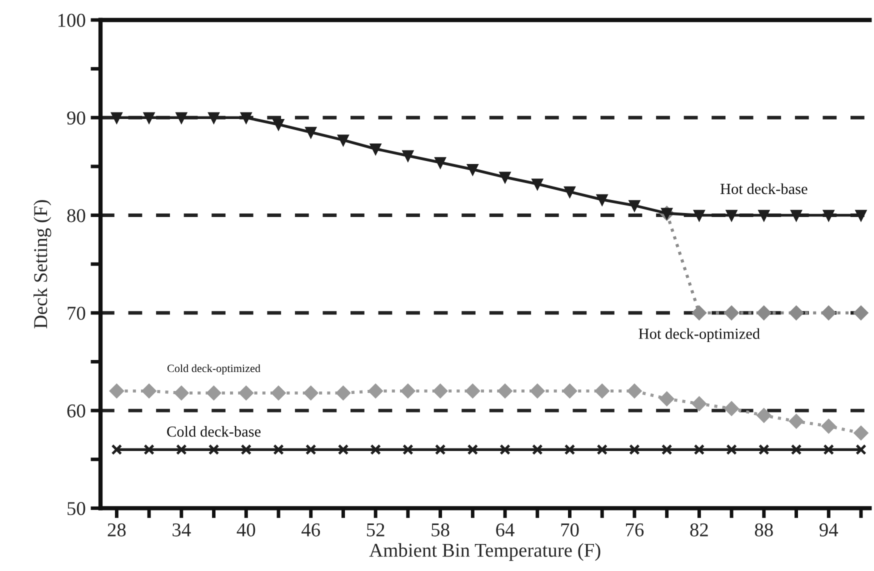 The image size is (874, 571). I want to click on x-axis-title: Ambient Bin Temperature (F), so click(484, 552).